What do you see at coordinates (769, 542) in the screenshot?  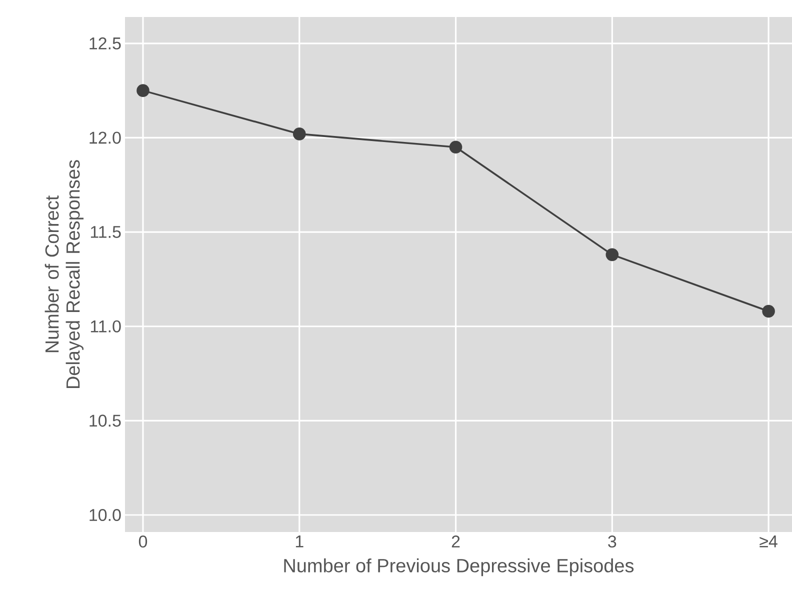 I see `x-tick-label: ≥4` at bounding box center [769, 542].